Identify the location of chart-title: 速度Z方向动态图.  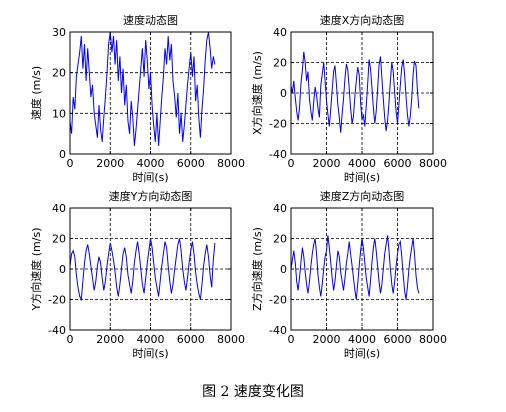
(362, 196).